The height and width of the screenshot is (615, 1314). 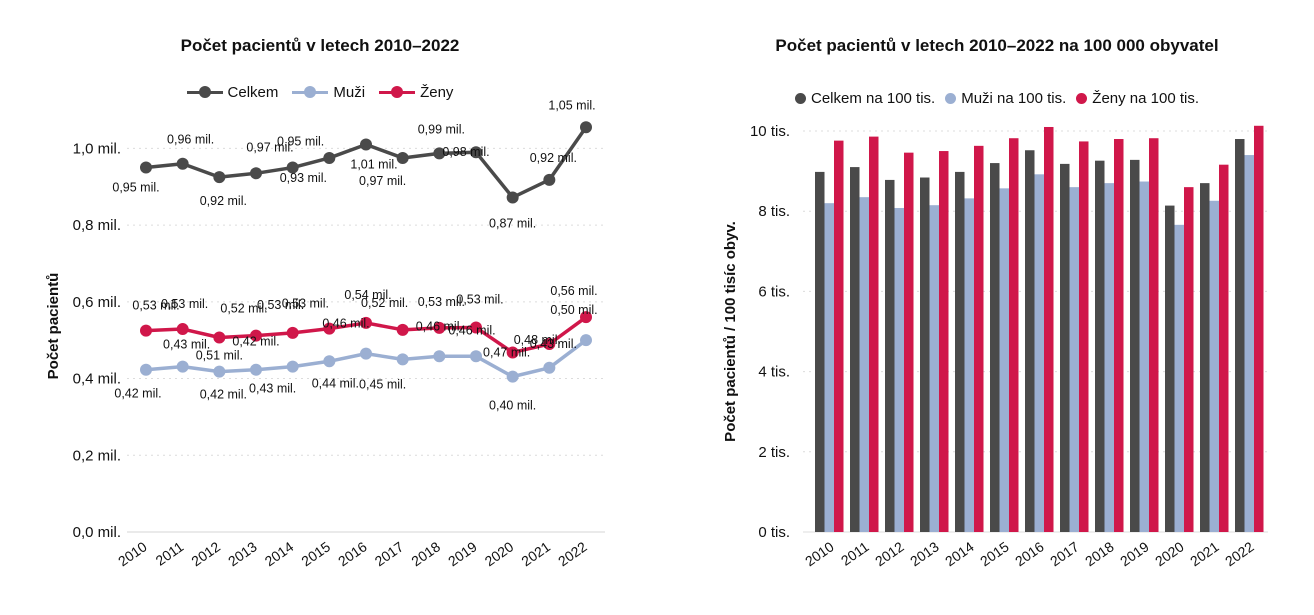 What do you see at coordinates (315, 553) in the screenshot?
I see `x-tick-label: 2015` at bounding box center [315, 553].